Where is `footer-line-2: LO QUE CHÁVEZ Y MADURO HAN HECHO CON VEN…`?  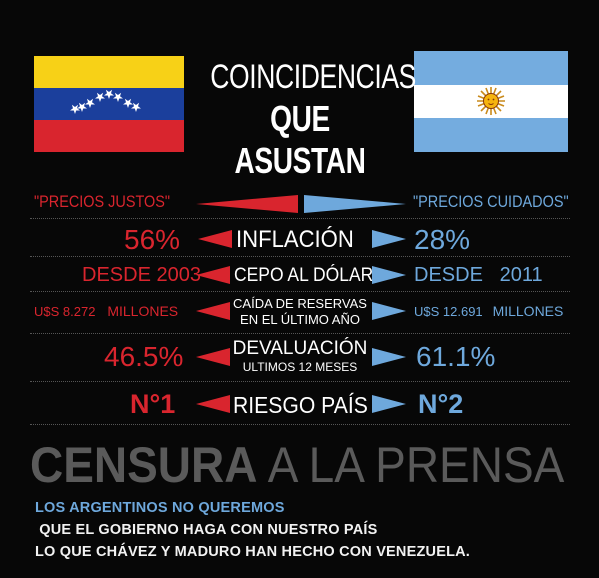 footer-line-2: LO QUE CHÁVEZ Y MADURO HAN HECHO CON VEN… is located at coordinates (253, 552).